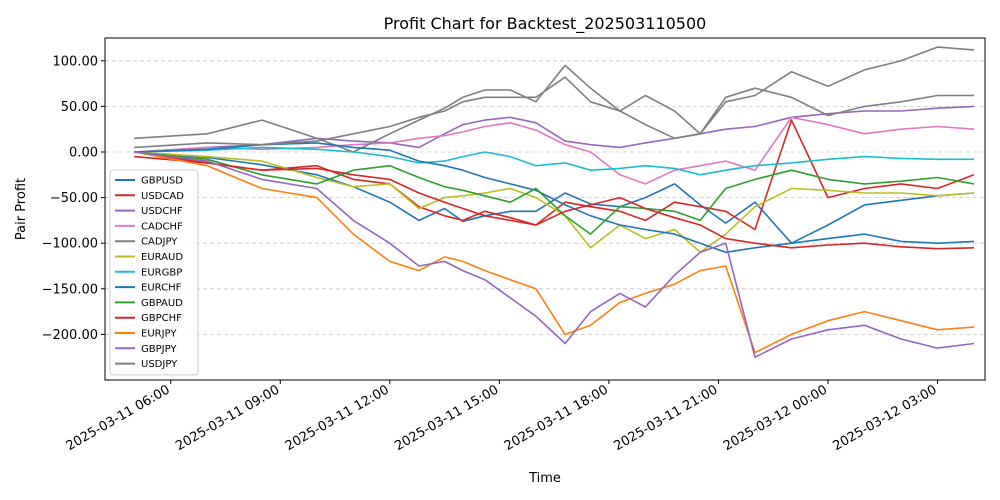  What do you see at coordinates (83, 153) in the screenshot?
I see `y-tick-label: 0.00` at bounding box center [83, 153].